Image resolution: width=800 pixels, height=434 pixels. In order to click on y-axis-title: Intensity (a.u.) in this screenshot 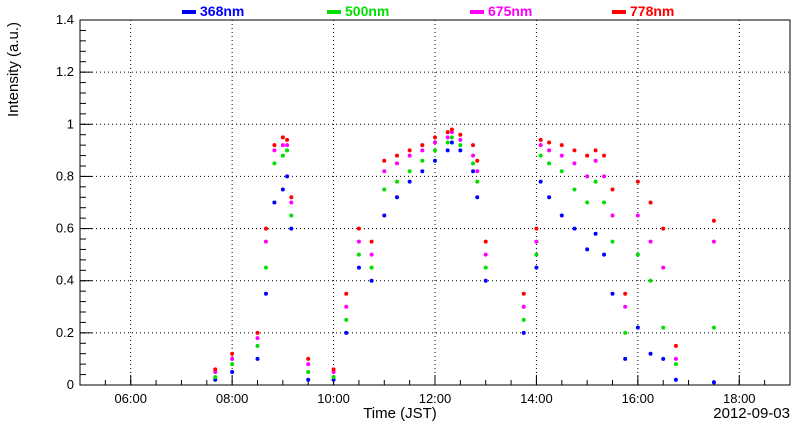, I will do `click(13, 69)`.